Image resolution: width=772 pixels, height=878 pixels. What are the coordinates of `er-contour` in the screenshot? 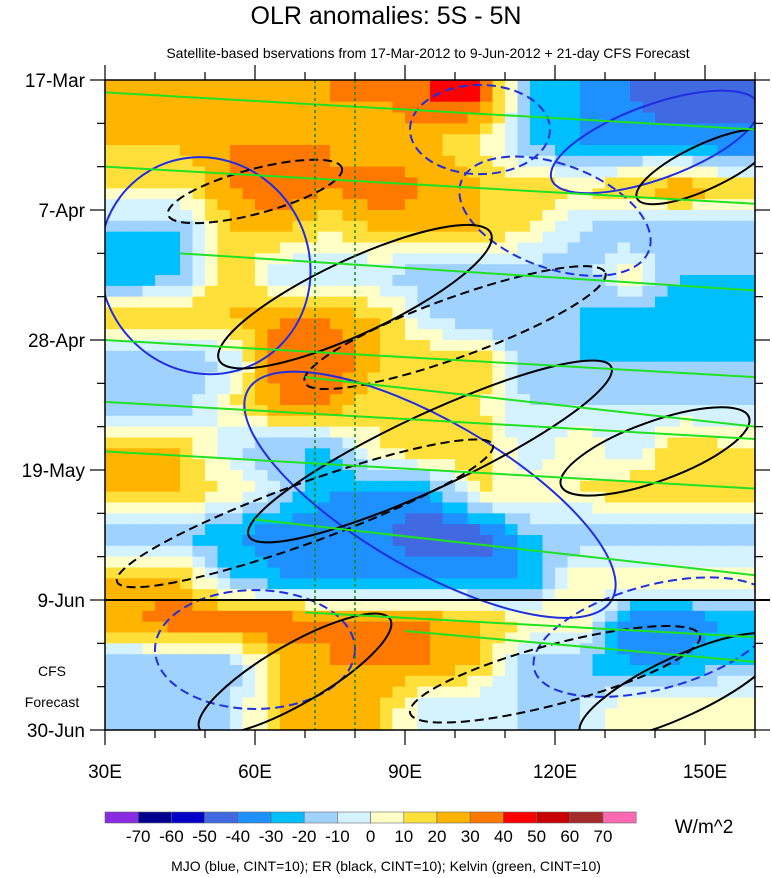 It's located at (695, 167).